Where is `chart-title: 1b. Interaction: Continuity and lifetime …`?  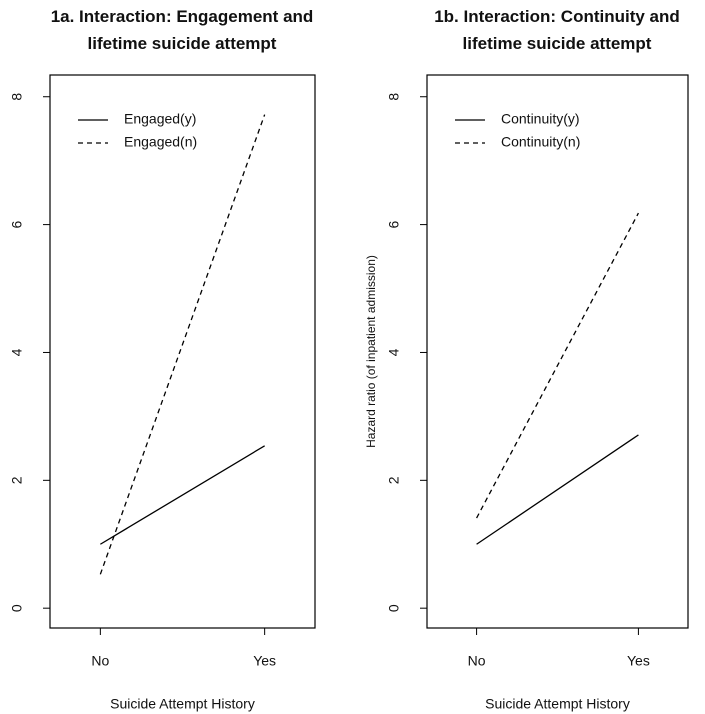
chart-title: 1b. Interaction: Continuity and lifetime … is located at coordinates (557, 30).